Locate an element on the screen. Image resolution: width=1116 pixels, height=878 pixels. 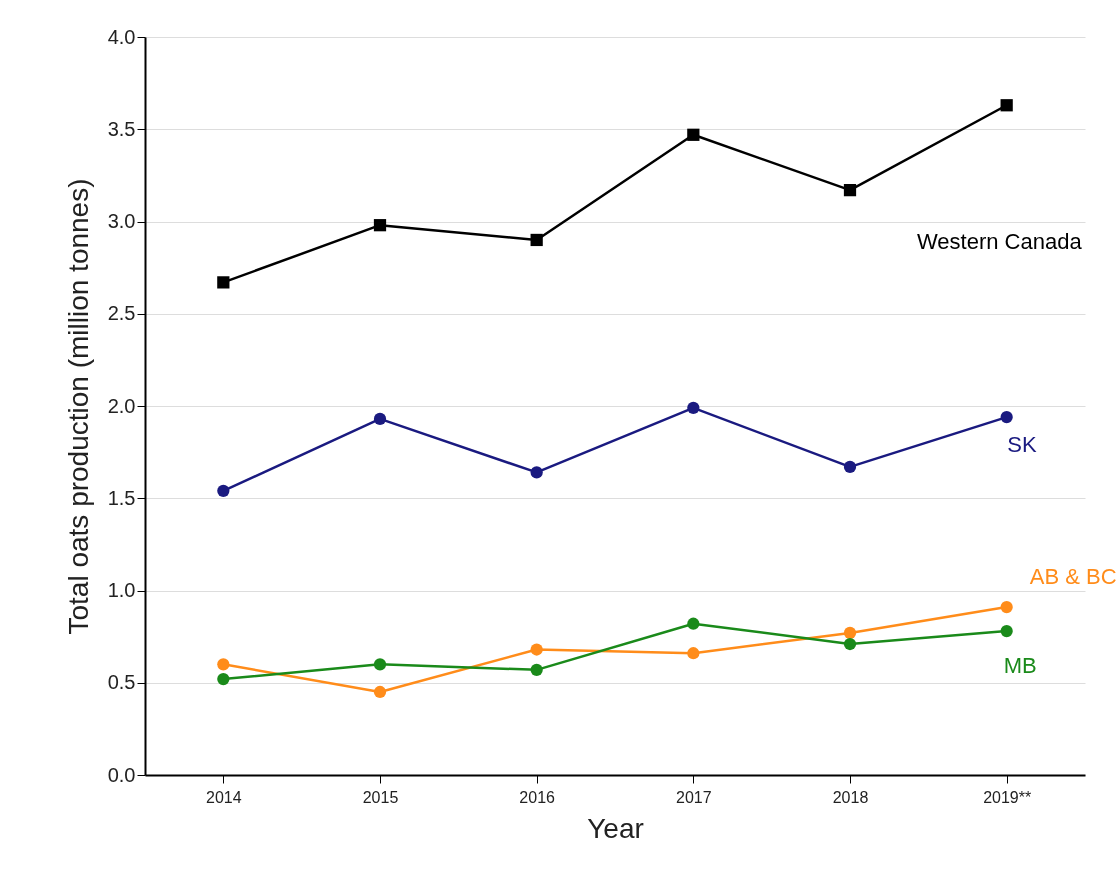
y-tick-label: 4.0 is located at coordinates (121, 36).